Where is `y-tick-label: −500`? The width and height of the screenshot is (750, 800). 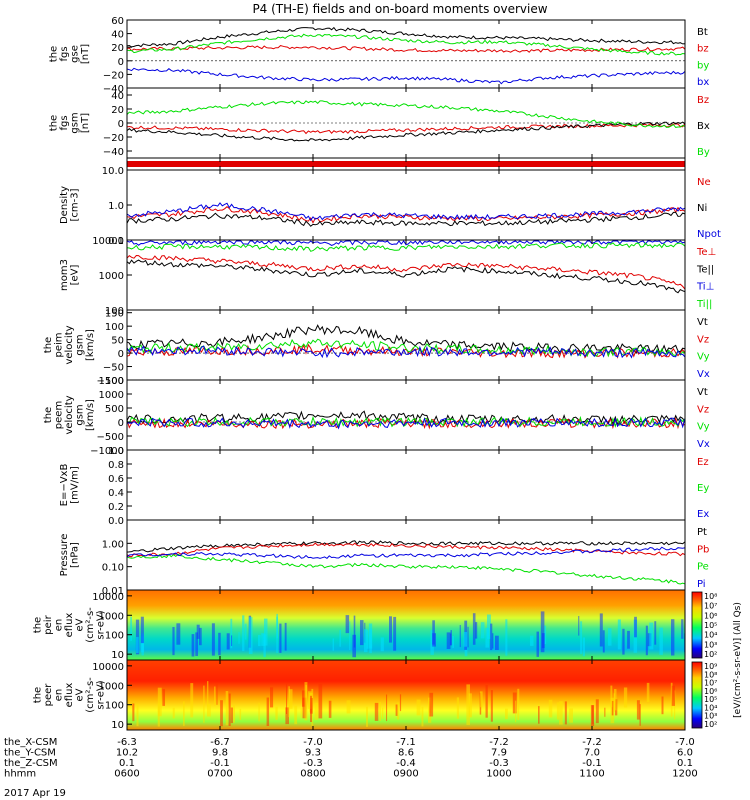
y-tick-label: −500 is located at coordinates (110, 437).